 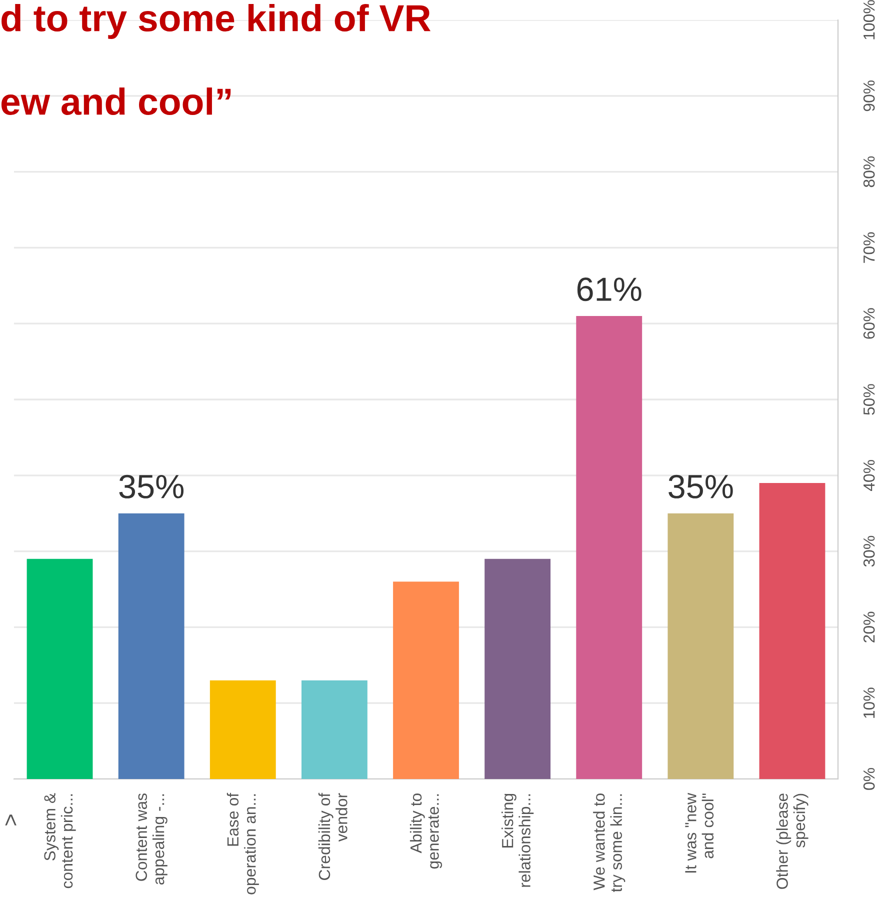 What do you see at coordinates (792, 841) in the screenshot?
I see `x-tick-label: Other (please specify)` at bounding box center [792, 841].